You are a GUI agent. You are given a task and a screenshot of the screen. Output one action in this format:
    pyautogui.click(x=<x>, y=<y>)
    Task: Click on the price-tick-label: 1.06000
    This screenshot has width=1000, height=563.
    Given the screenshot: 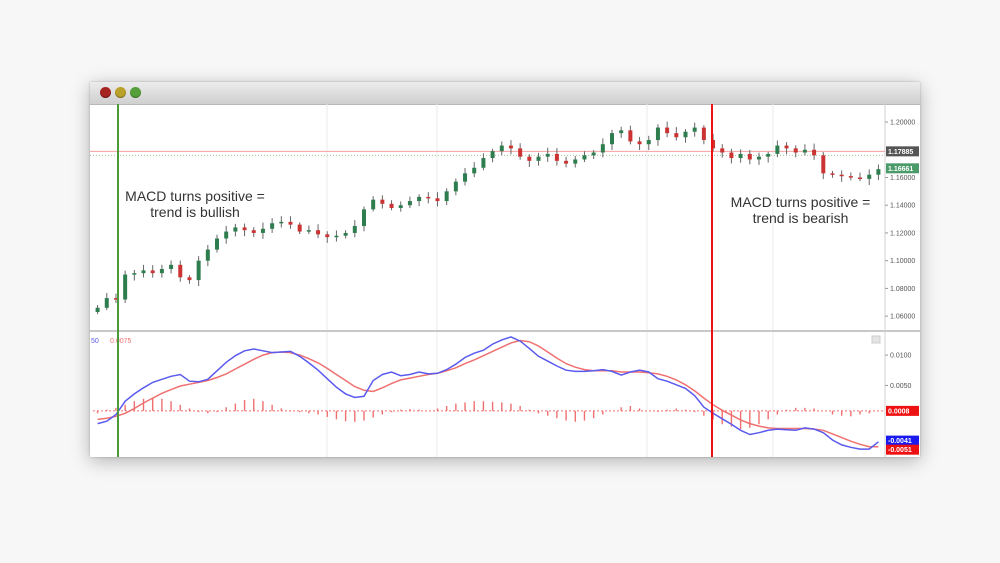 What is the action you would take?
    pyautogui.click(x=902, y=317)
    